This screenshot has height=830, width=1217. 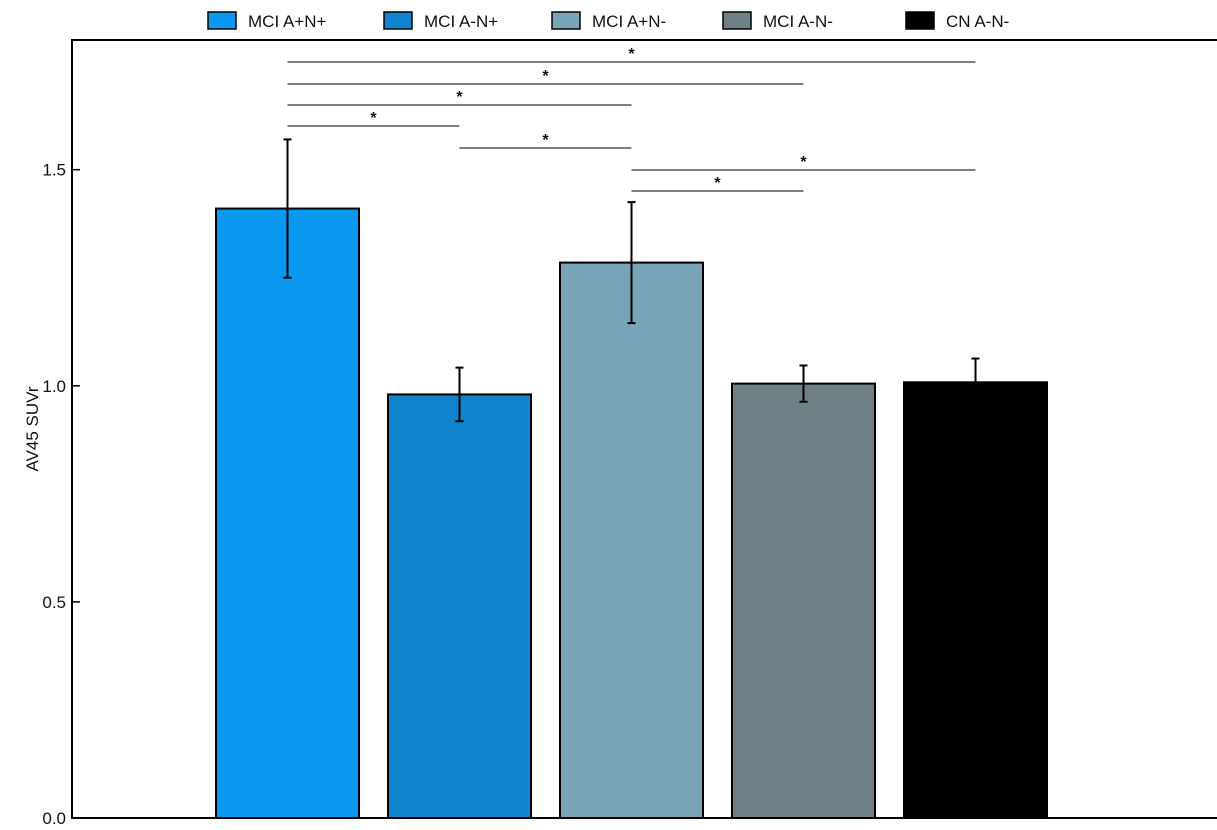 What do you see at coordinates (61, 494) in the screenshot?
I see `y-axis: 0.0 0.5 1.0 1.5` at bounding box center [61, 494].